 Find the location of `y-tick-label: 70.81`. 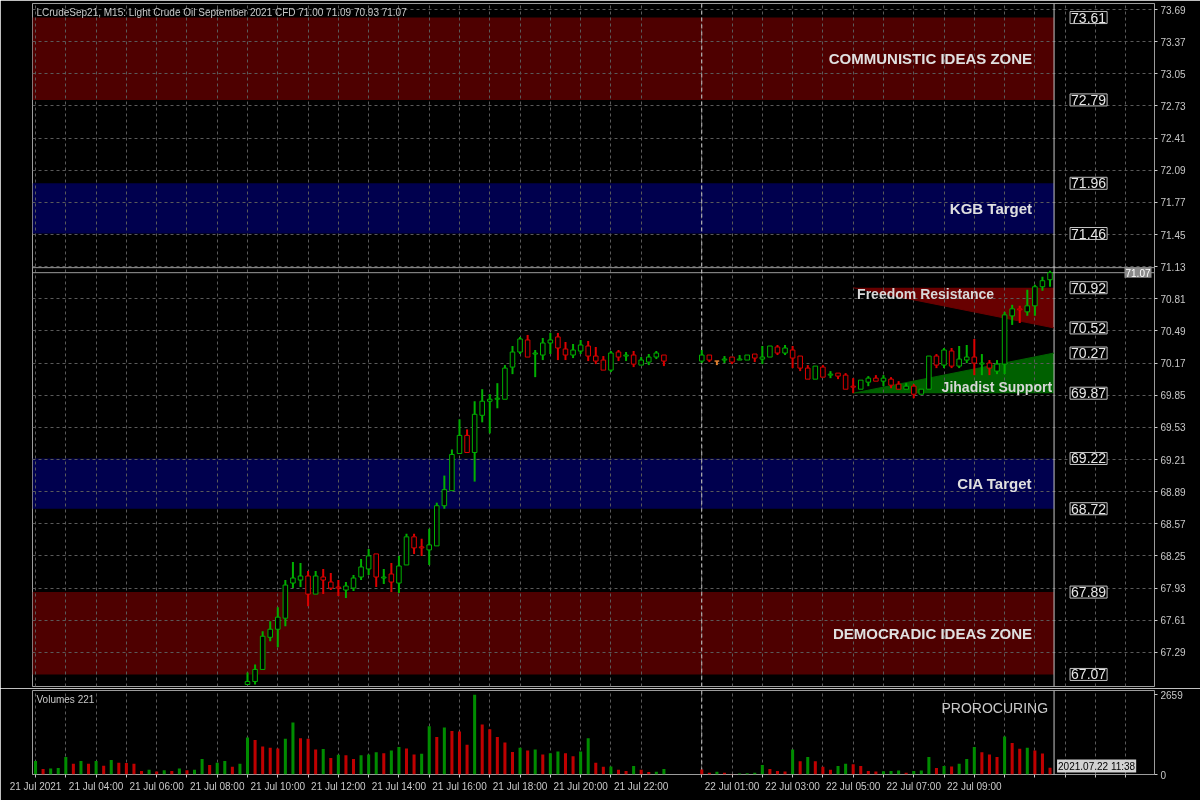

y-tick-label: 70.81 is located at coordinates (1173, 299).